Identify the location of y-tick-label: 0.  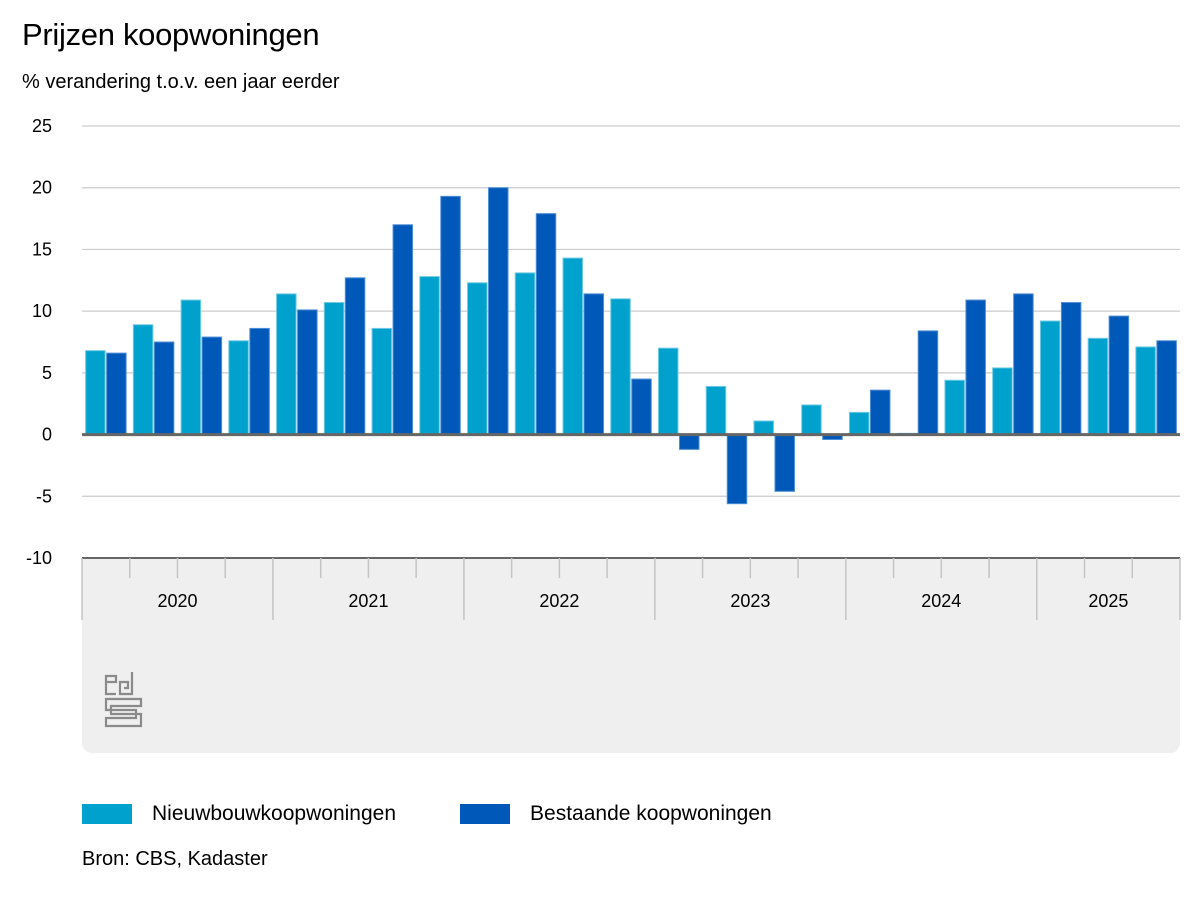
(47, 435).